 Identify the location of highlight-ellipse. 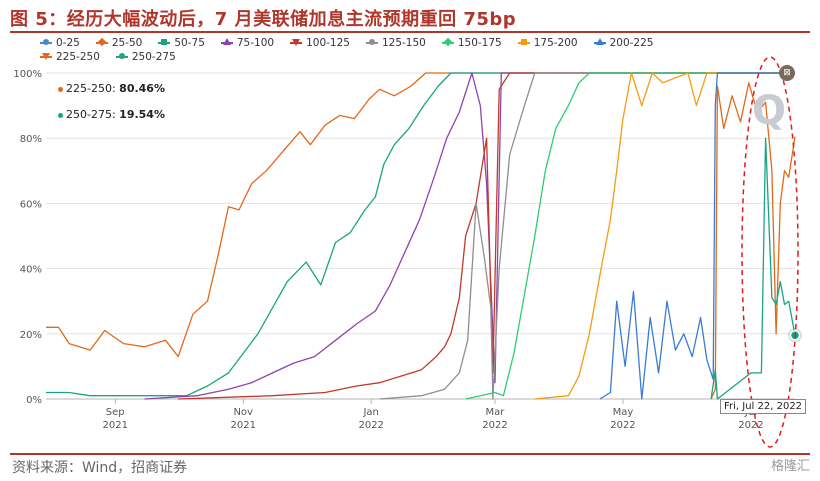
(770, 252).